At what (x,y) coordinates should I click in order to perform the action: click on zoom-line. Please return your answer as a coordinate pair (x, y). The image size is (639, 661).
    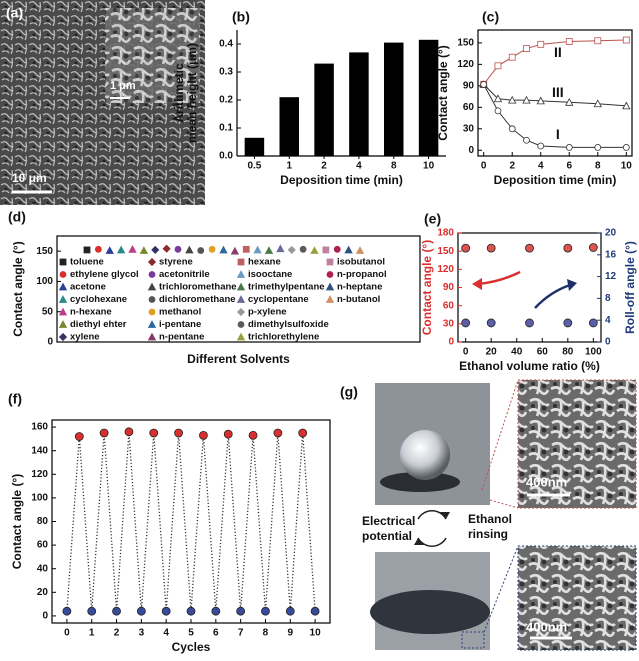
    Looking at the image, I should click on (504, 504).